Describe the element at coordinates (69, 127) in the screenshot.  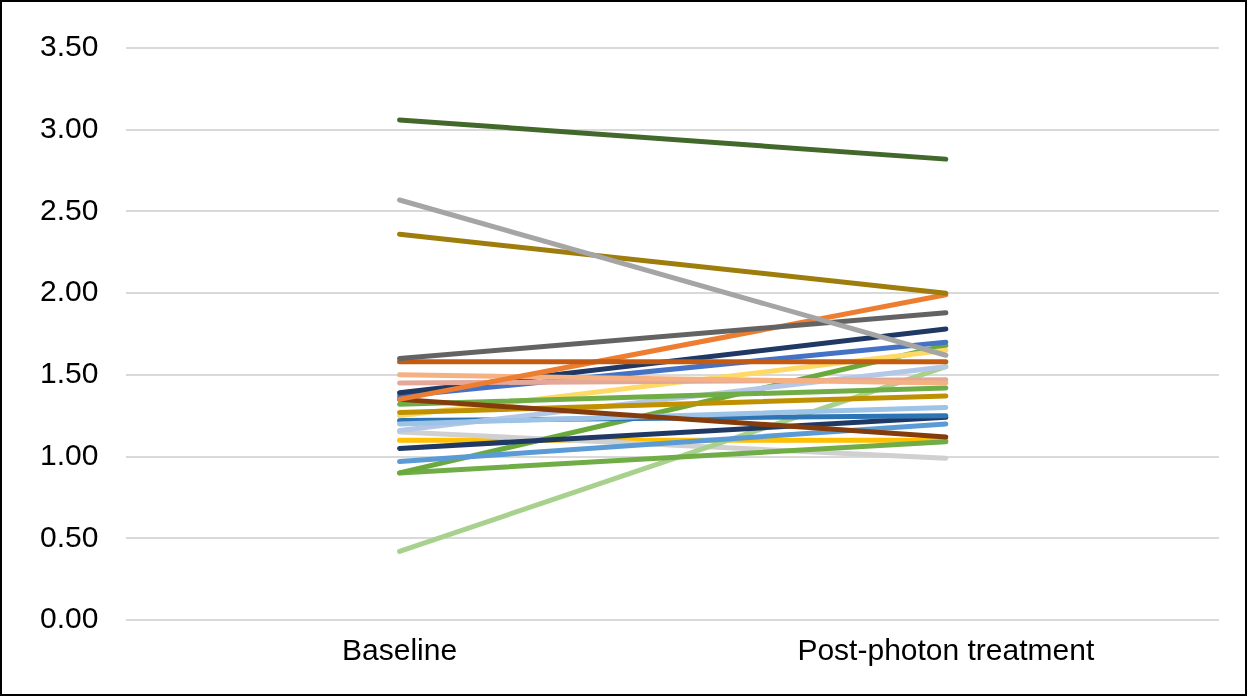
I see `y-tick-label: 3.00` at that location.